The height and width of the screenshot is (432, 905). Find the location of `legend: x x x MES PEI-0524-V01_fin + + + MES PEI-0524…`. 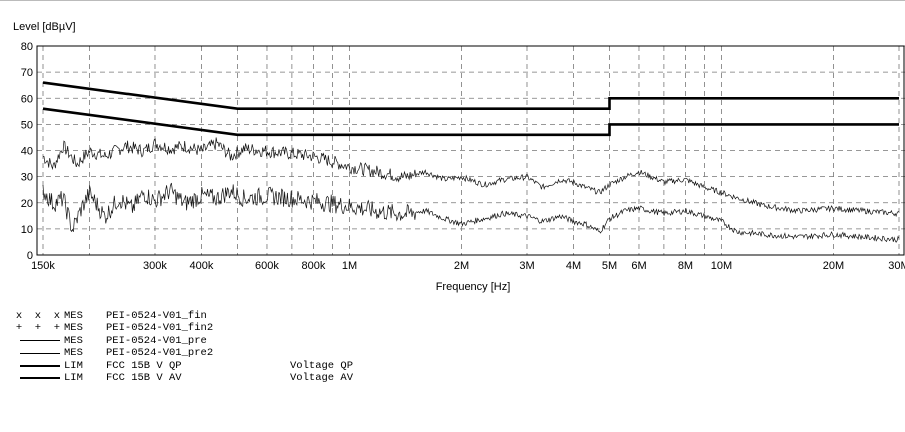

legend: x x x MES PEI-0524-V01_fin + + + MES PEI-0524… is located at coordinates (179, 347).